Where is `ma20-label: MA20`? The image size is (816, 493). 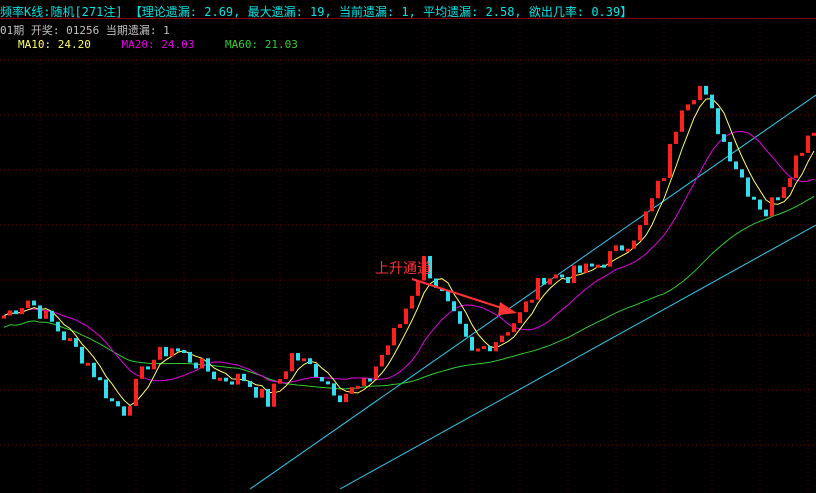 ma20-label: MA20 is located at coordinates (135, 44).